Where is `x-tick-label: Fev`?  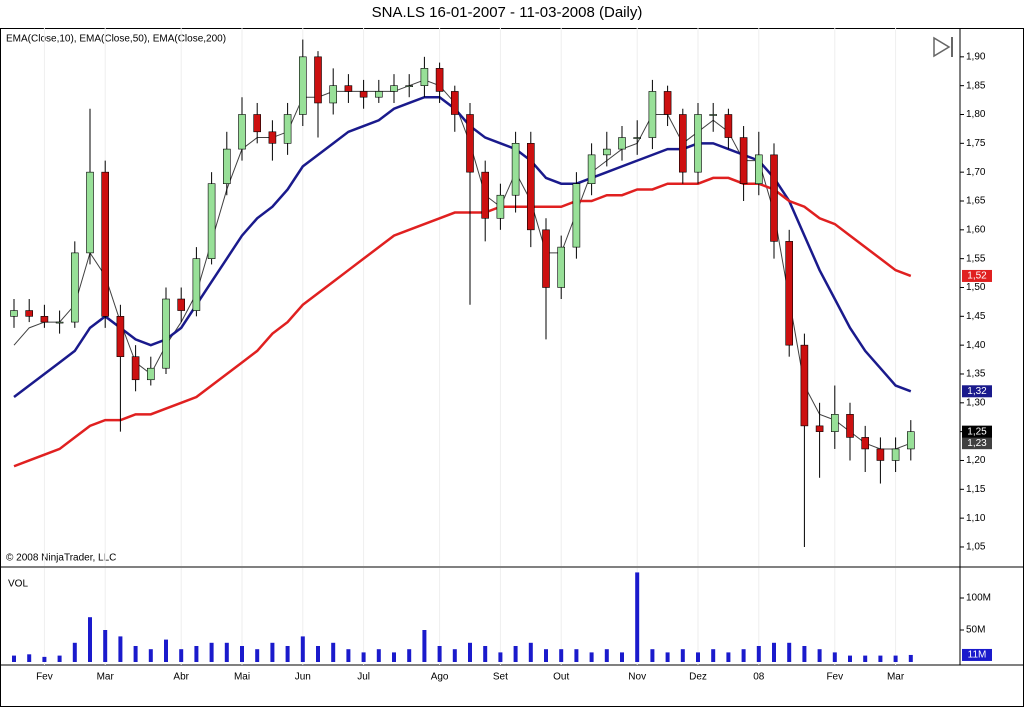
x-tick-label: Fev is located at coordinates (44, 677).